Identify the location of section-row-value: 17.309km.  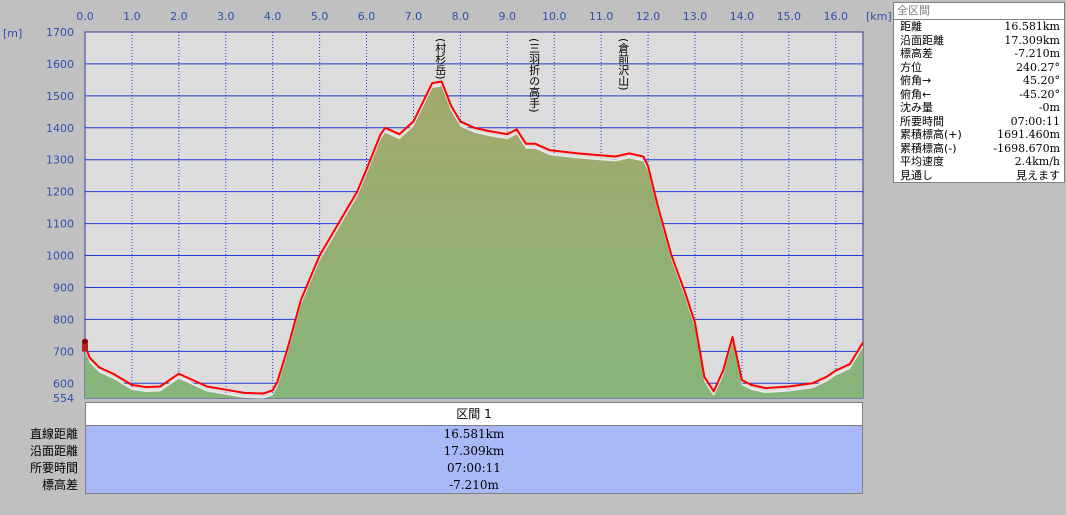
(474, 451).